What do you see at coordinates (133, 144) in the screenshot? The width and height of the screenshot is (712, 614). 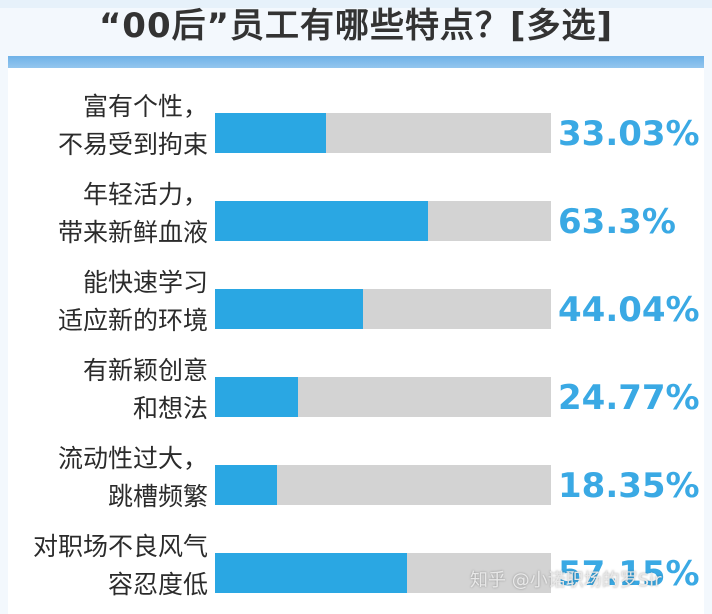 I see `category-label: 不易受到拘束` at bounding box center [133, 144].